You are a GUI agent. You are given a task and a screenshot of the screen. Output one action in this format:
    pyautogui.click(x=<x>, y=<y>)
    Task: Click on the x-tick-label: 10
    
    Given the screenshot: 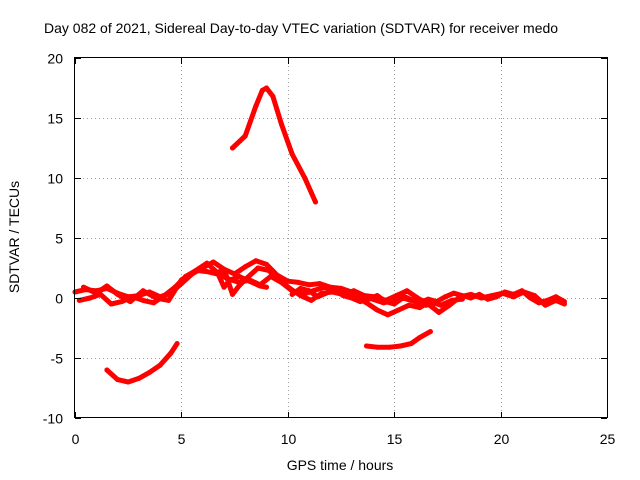 What is the action you would take?
    pyautogui.click(x=289, y=439)
    